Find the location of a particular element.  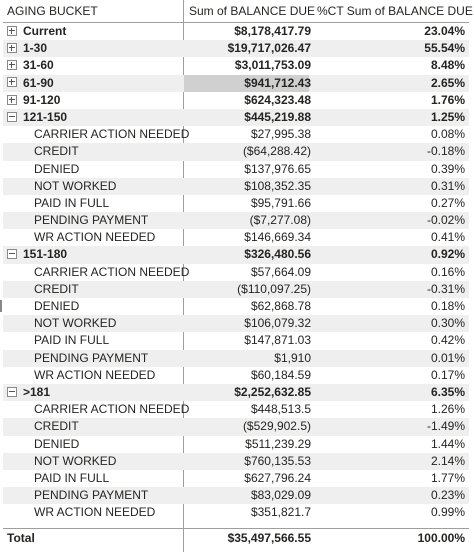

balance-cell: $3,011,753.09 is located at coordinates (272, 65).